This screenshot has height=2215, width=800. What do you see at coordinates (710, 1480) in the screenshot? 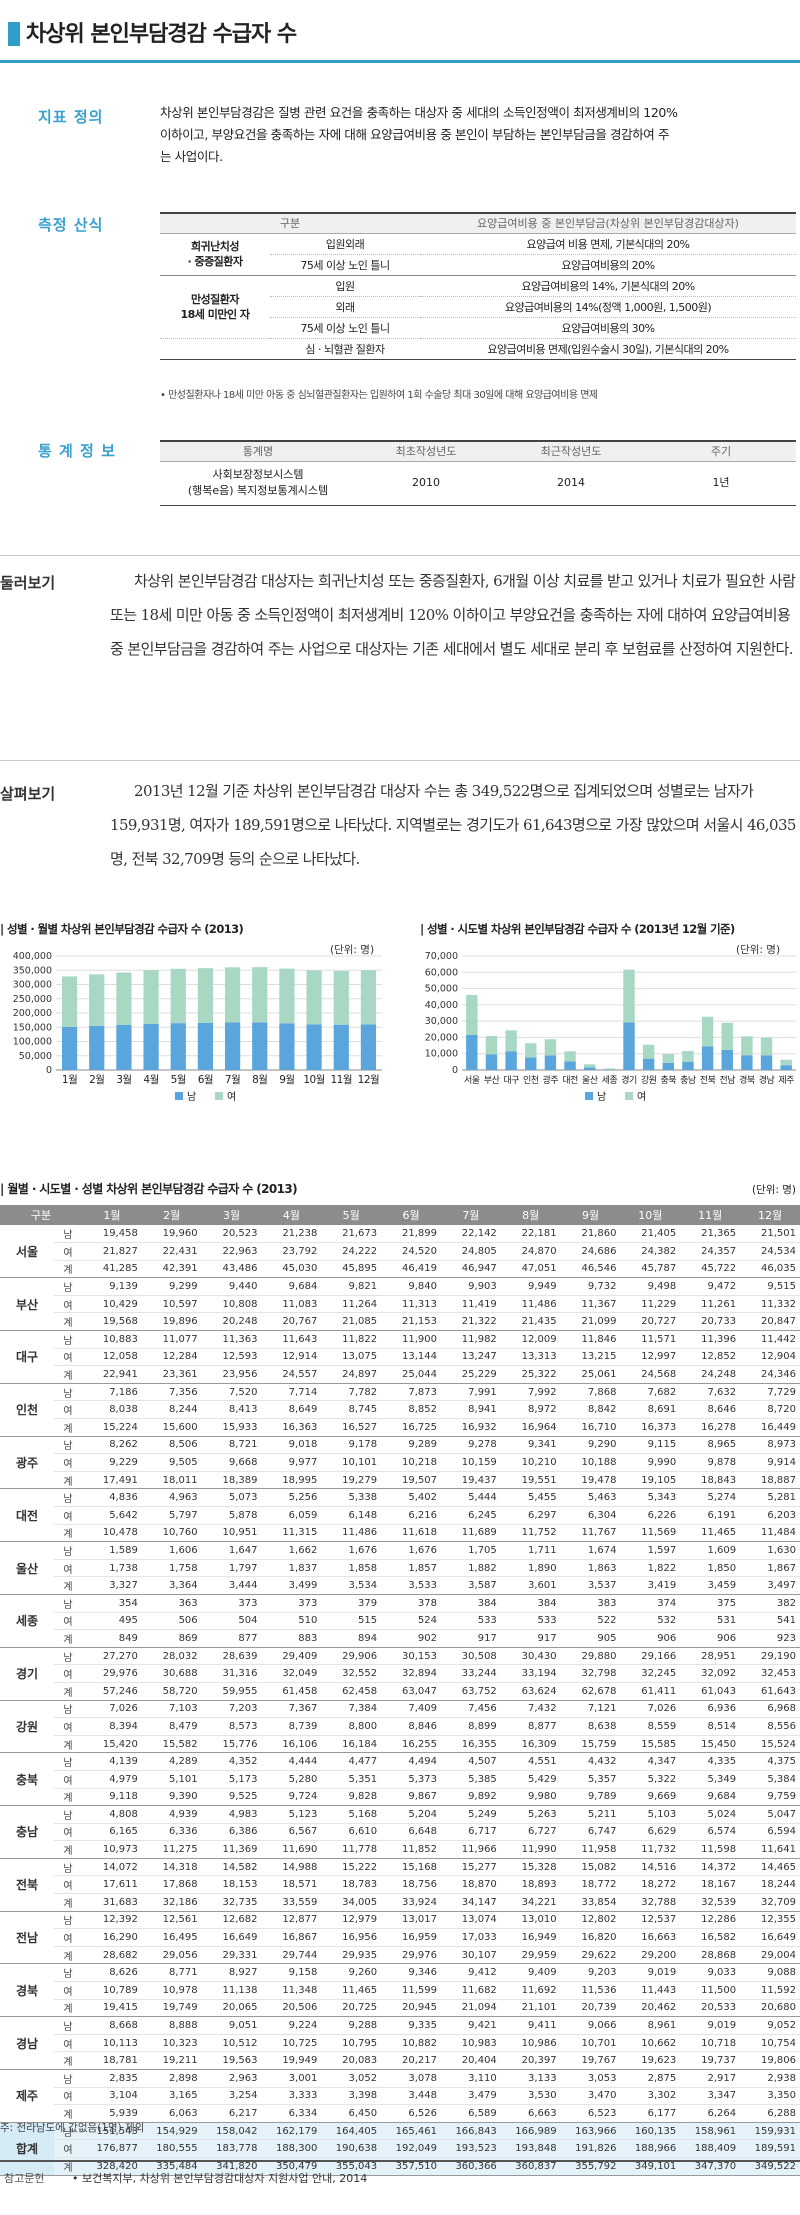
I see `table-cell: 18,843` at bounding box center [710, 1480].